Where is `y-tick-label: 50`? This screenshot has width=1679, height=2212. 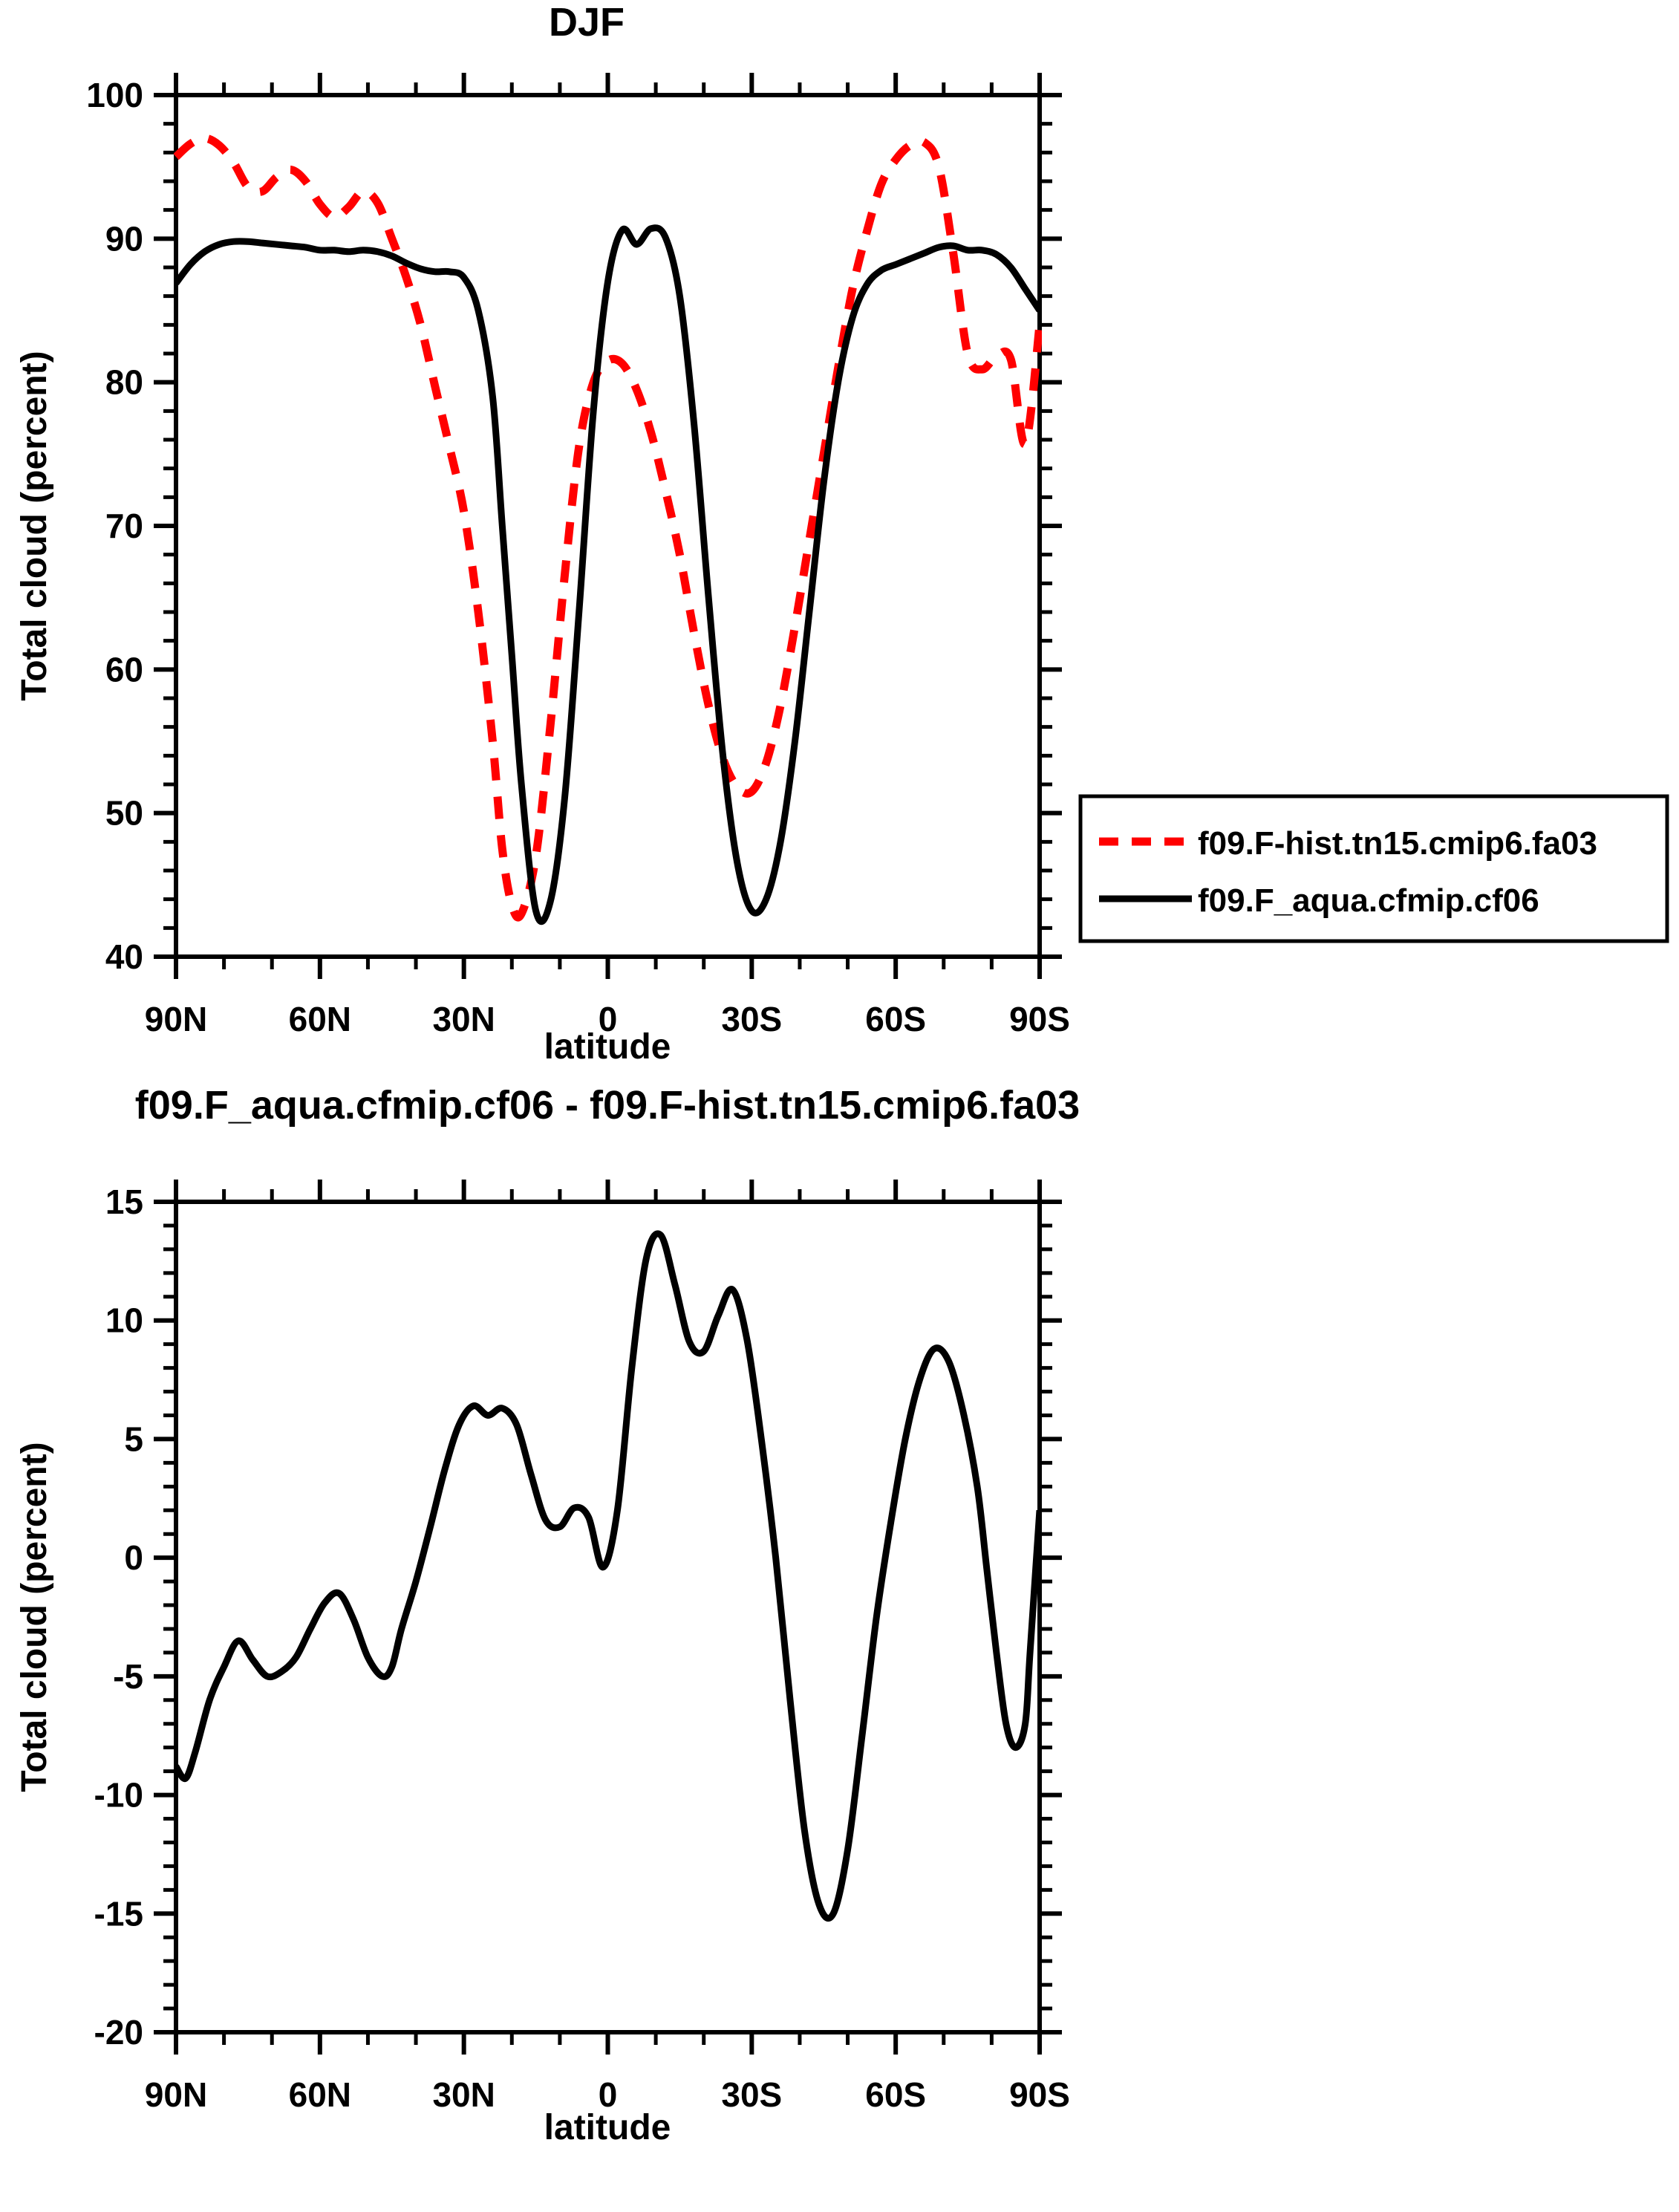
y-tick-label: 50 is located at coordinates (124, 814).